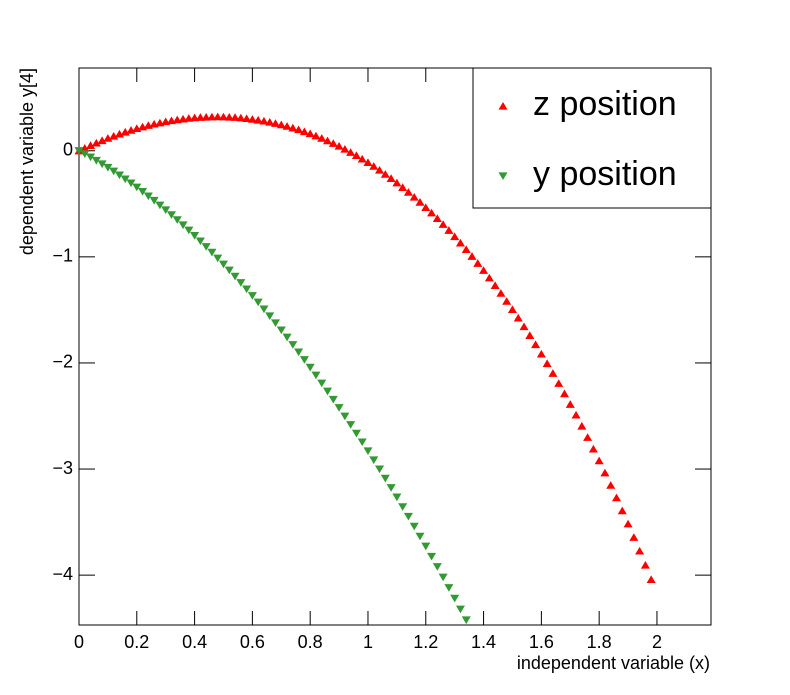 The width and height of the screenshot is (790, 695). Describe the element at coordinates (27, 161) in the screenshot. I see `y-axis-title: dependent variable y[4]` at that location.